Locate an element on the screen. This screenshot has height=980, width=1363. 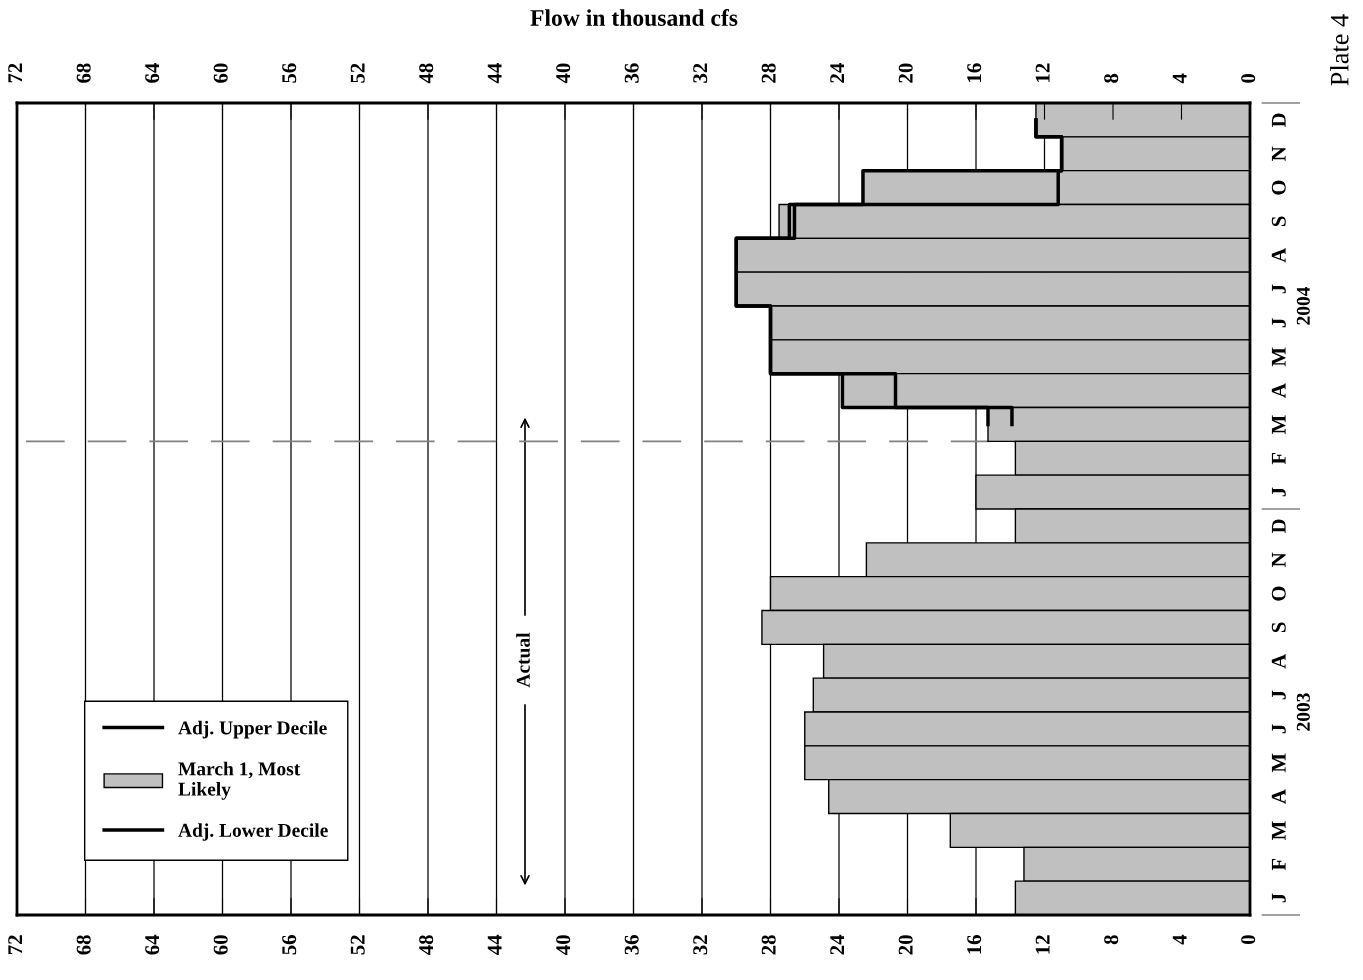
x-tick-label: 8 is located at coordinates (1111, 78).